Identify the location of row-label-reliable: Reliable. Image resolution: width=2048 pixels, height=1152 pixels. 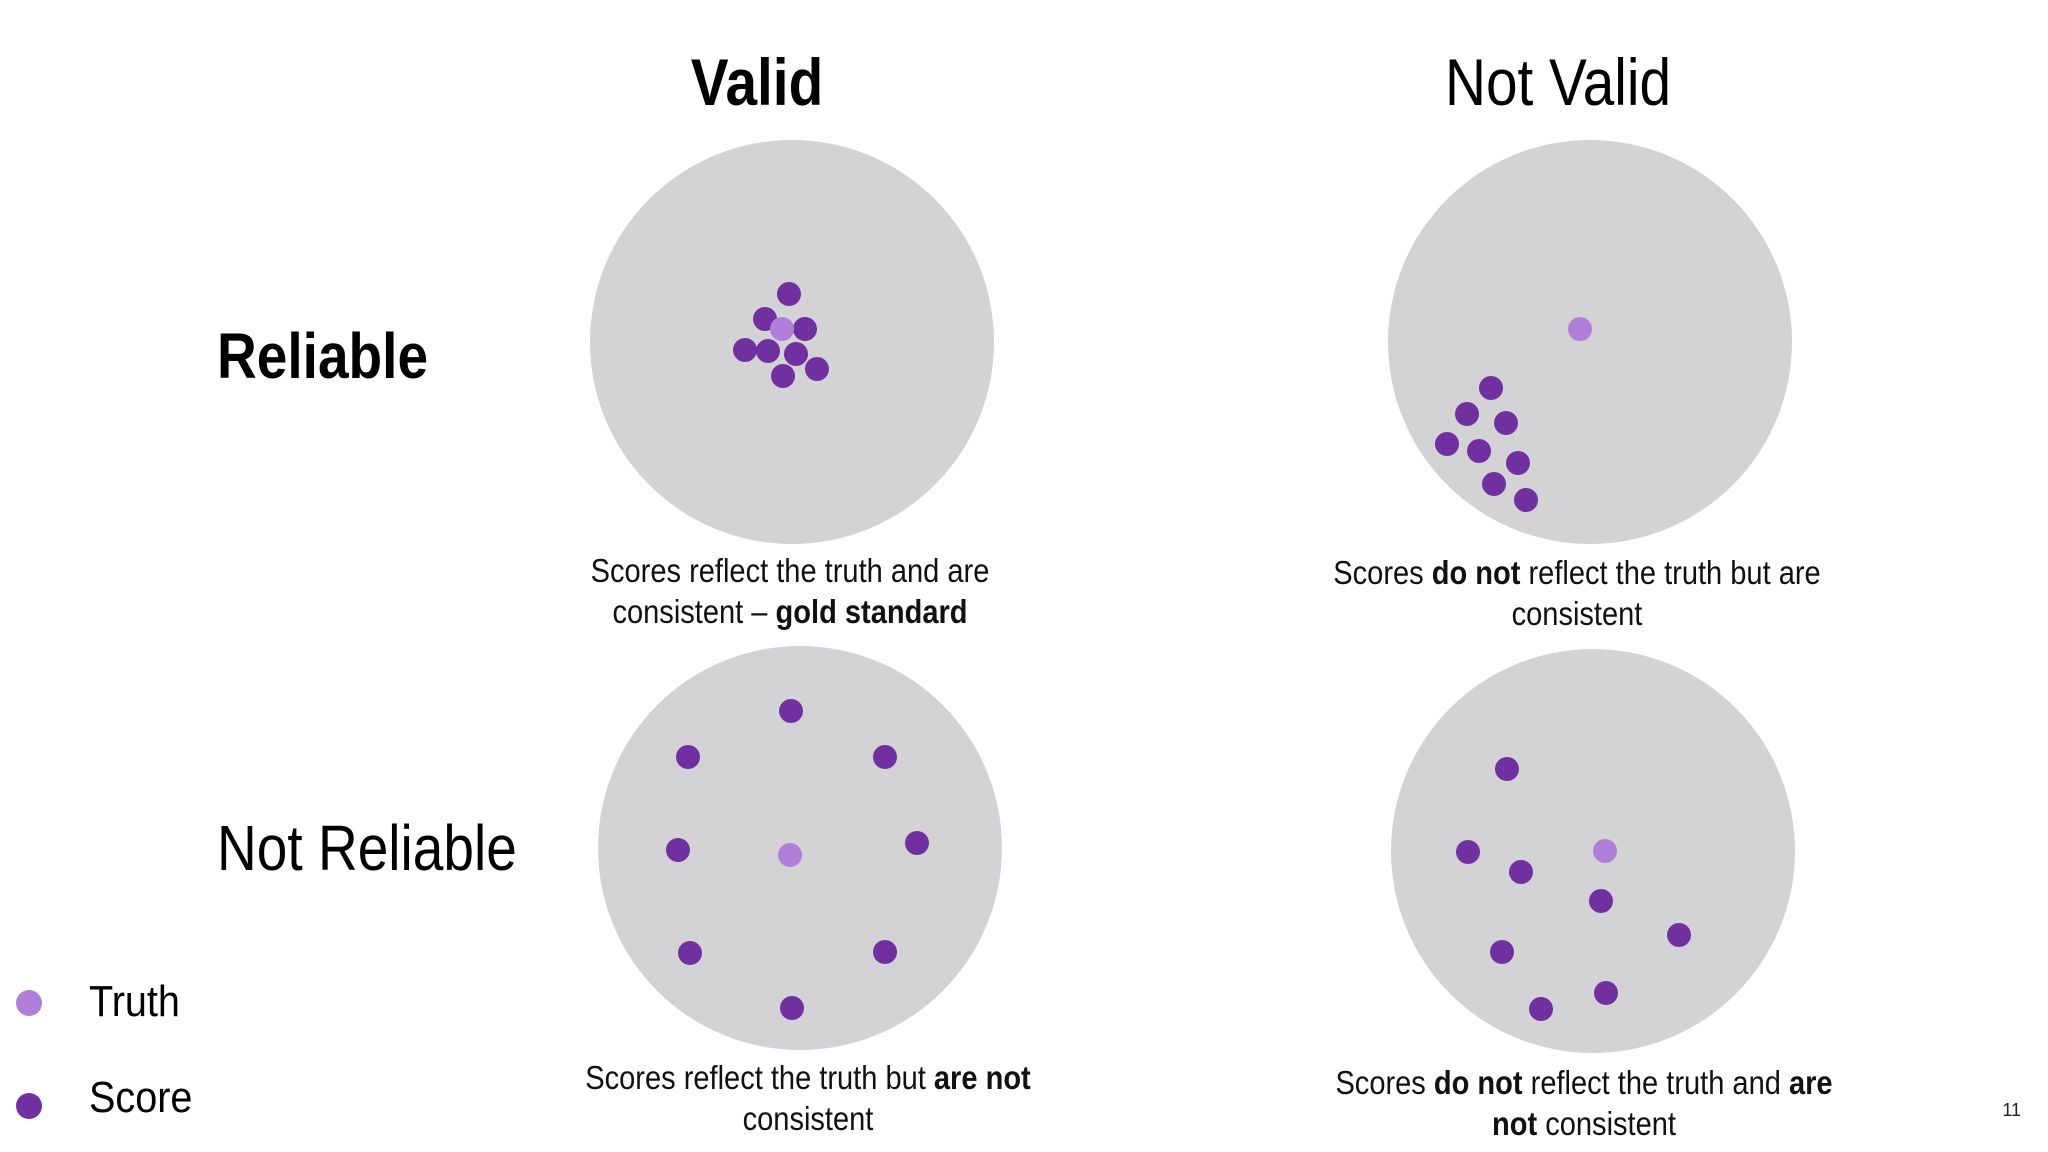
(323, 356).